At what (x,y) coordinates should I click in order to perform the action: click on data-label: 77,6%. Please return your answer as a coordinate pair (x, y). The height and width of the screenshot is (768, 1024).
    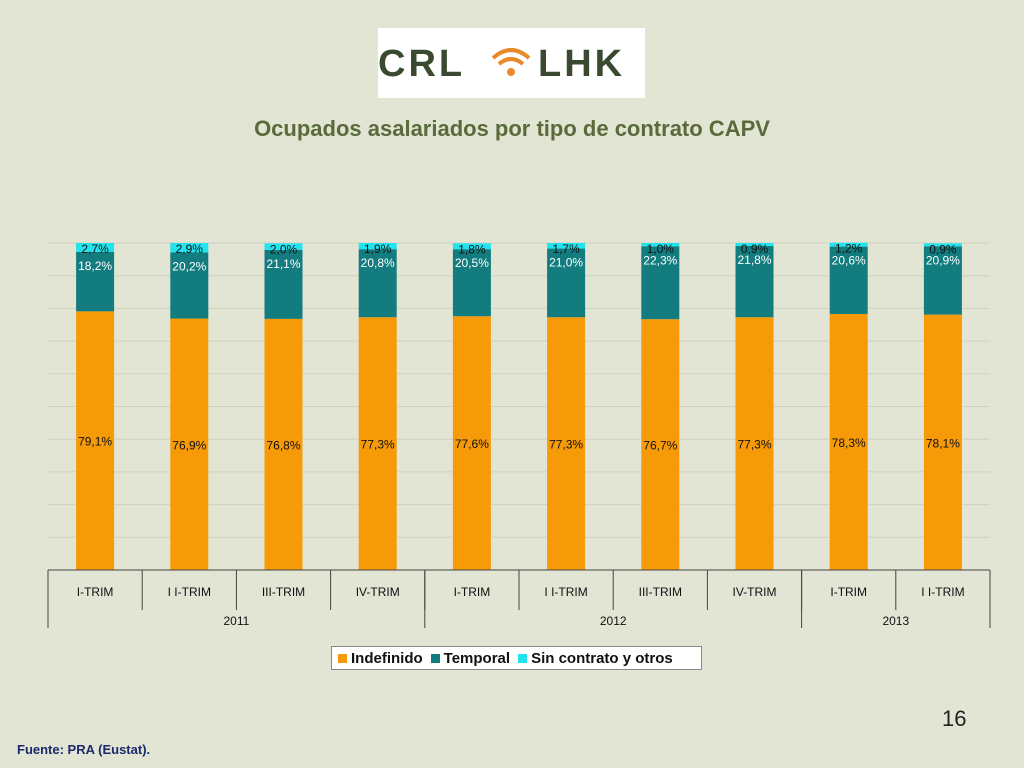
    Looking at the image, I should click on (472, 444).